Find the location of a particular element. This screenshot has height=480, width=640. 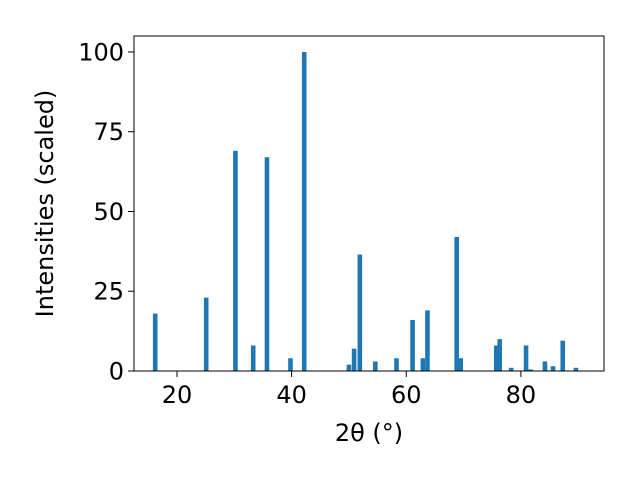

y-tick-label: 75 is located at coordinates (108, 132).